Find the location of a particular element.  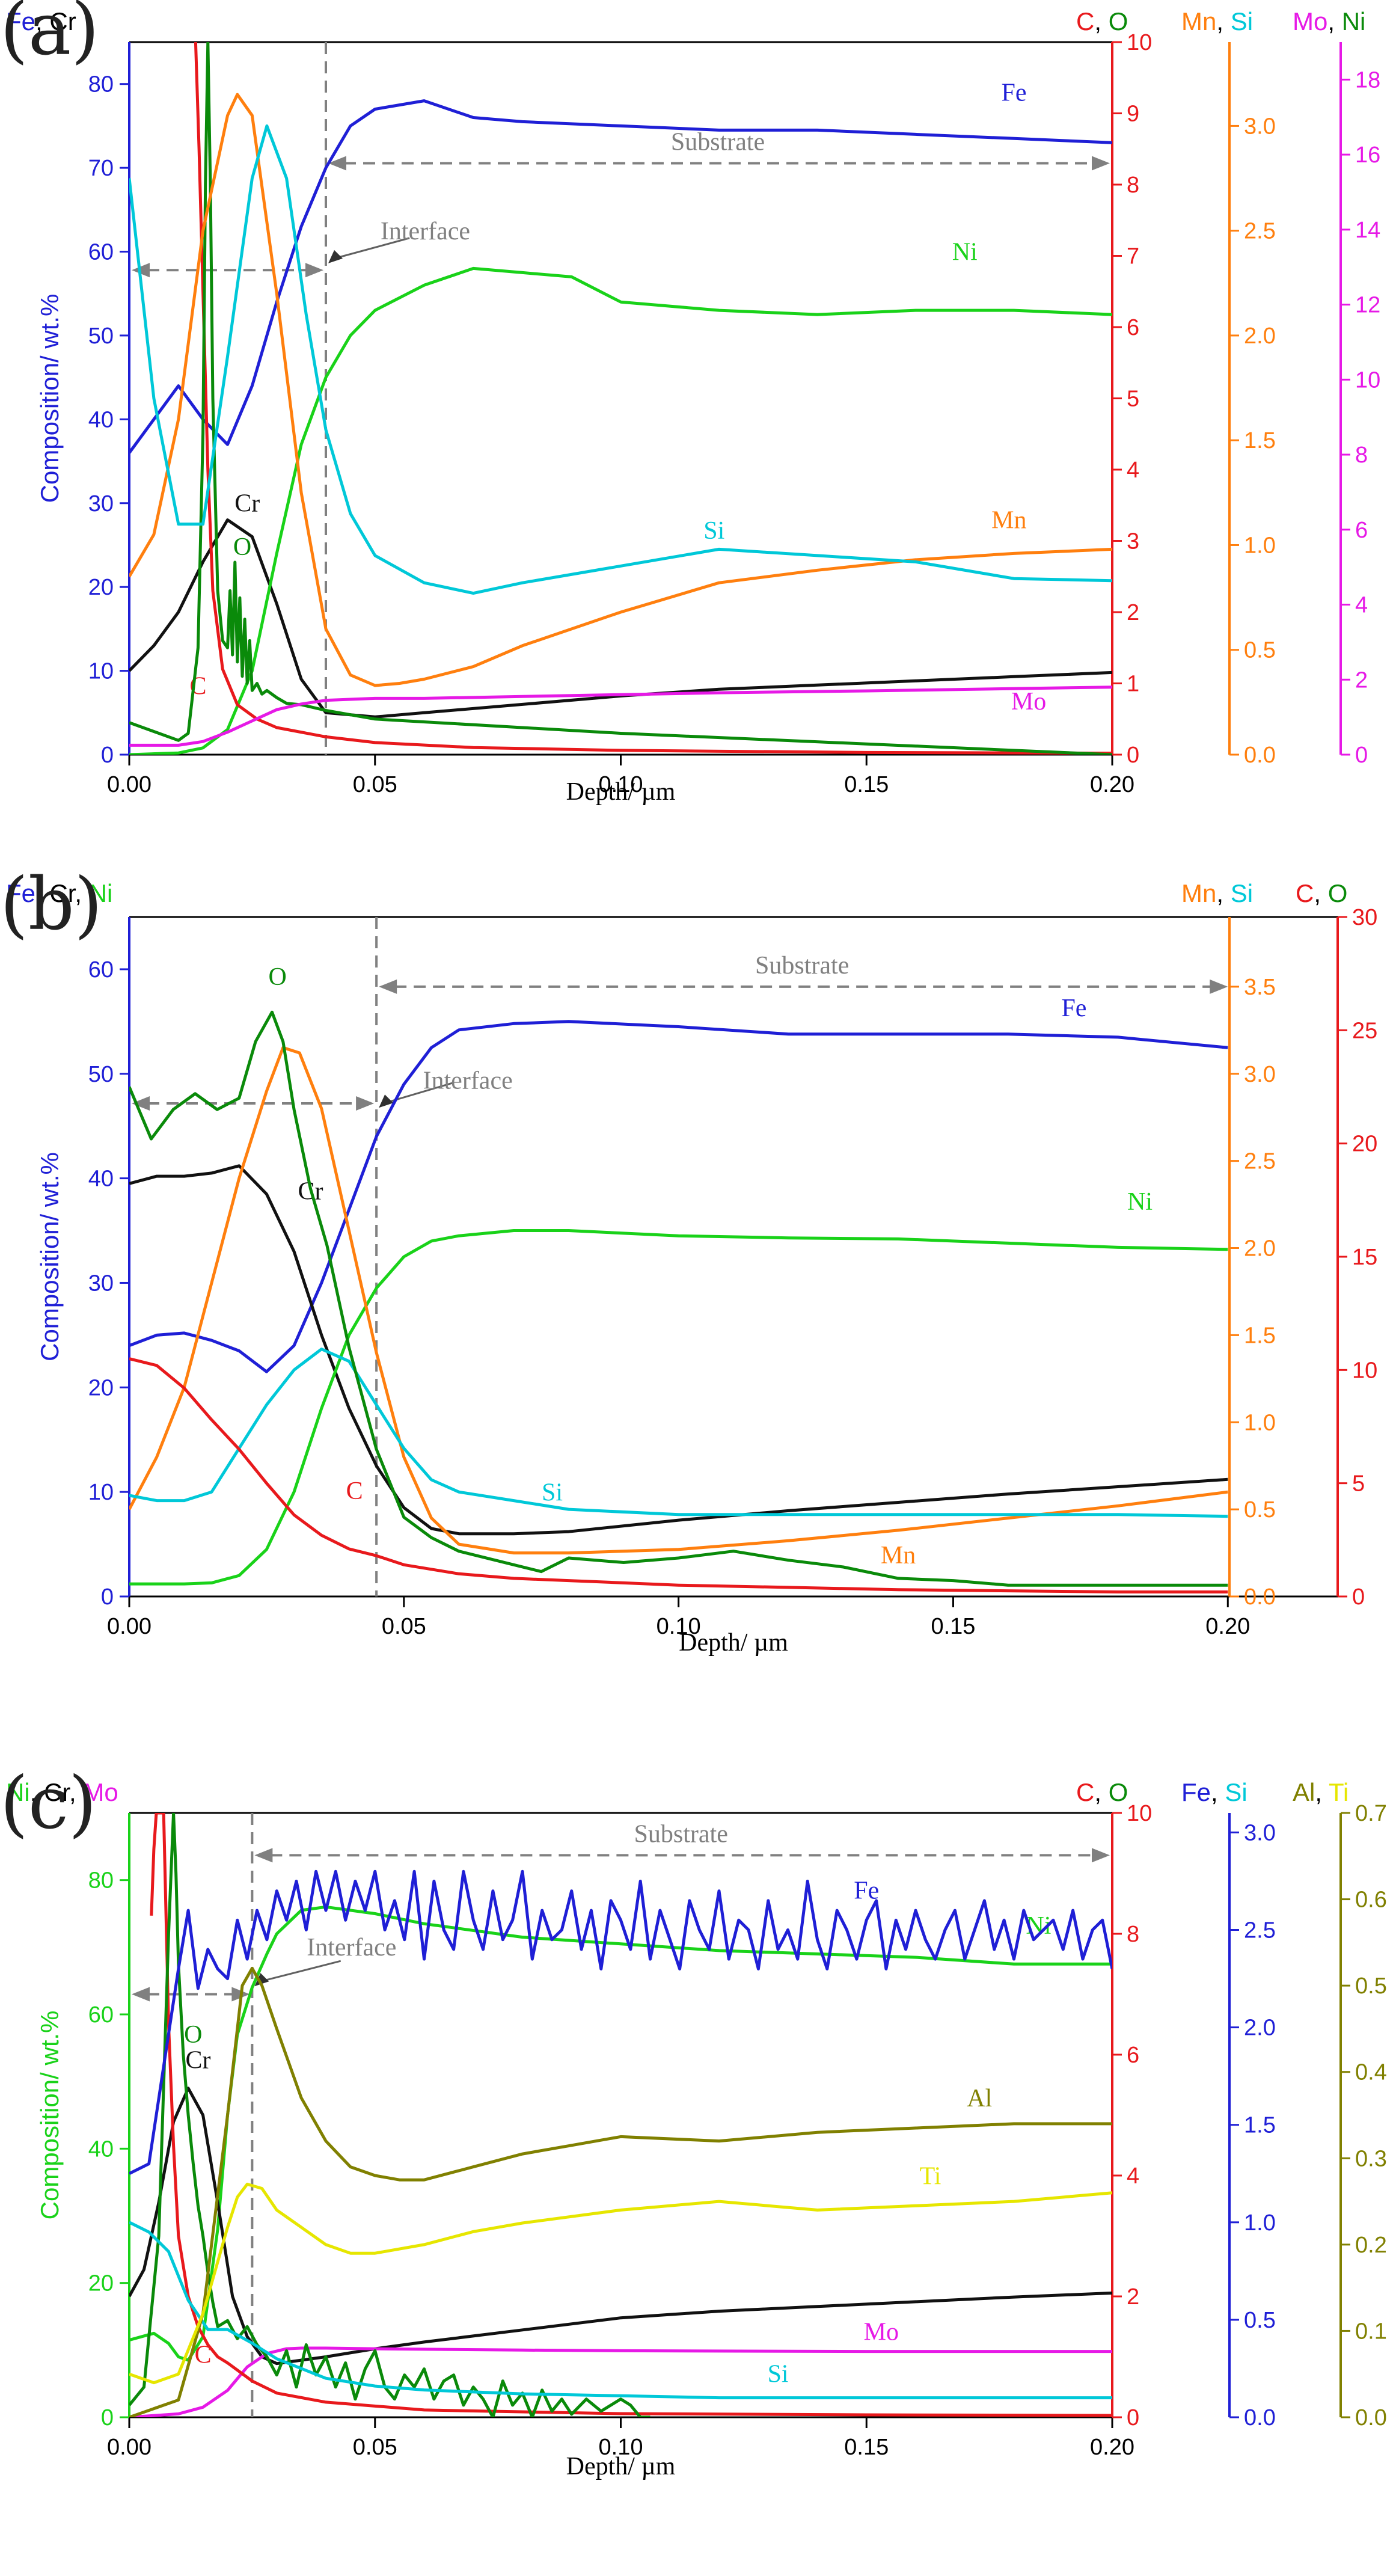

x-tick-label: 0.15 is located at coordinates (866, 784).